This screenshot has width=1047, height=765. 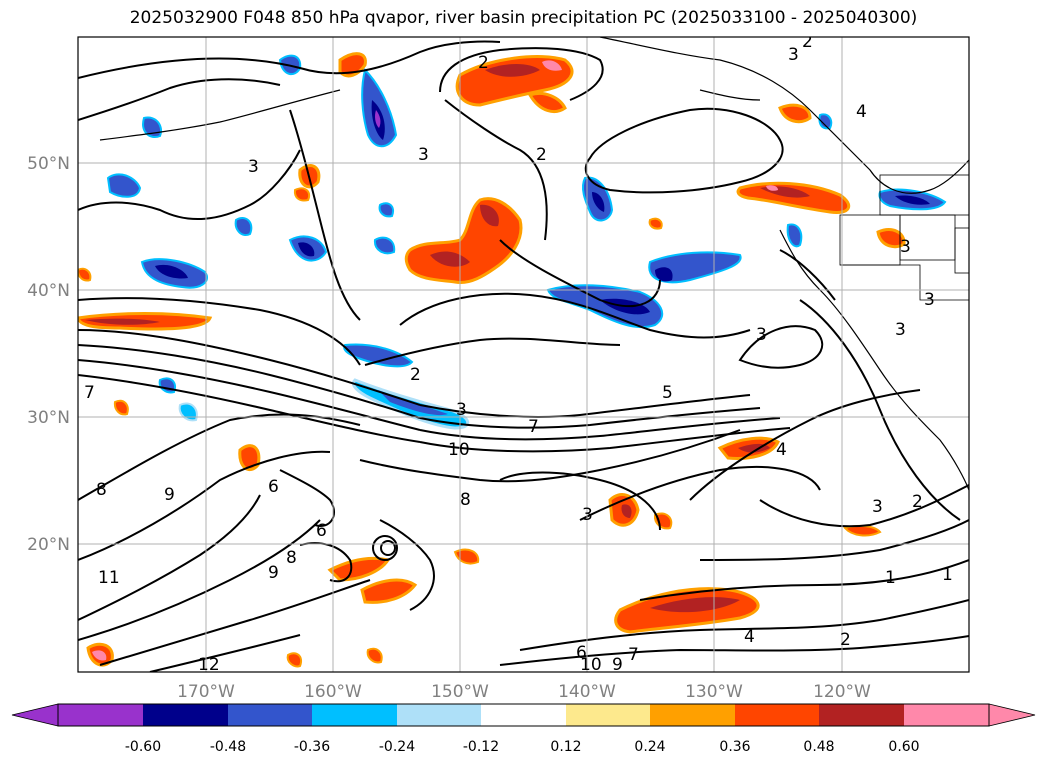 What do you see at coordinates (734, 747) in the screenshot?
I see `colorbar-tick-label: 0.36` at bounding box center [734, 747].